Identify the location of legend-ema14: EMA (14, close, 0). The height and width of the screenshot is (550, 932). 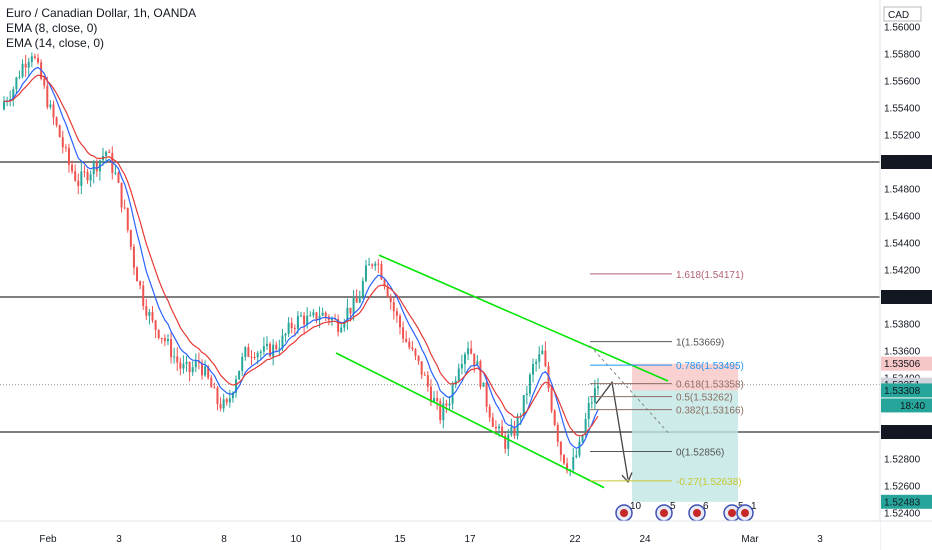
(55, 43).